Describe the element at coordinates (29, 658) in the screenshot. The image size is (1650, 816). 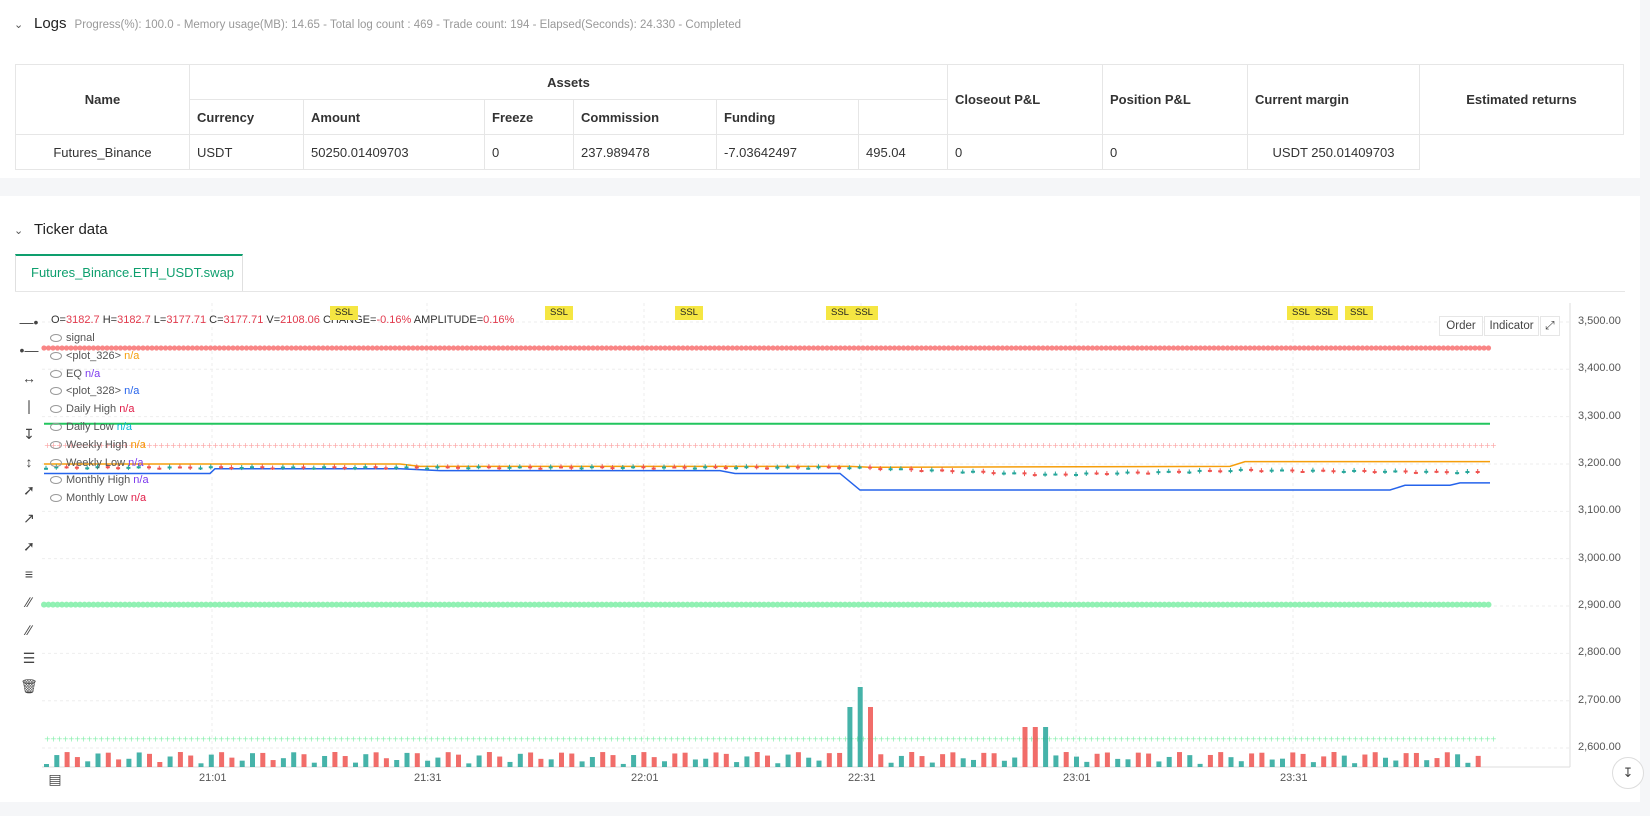
I see `fib-levels-icon: ☰` at that location.